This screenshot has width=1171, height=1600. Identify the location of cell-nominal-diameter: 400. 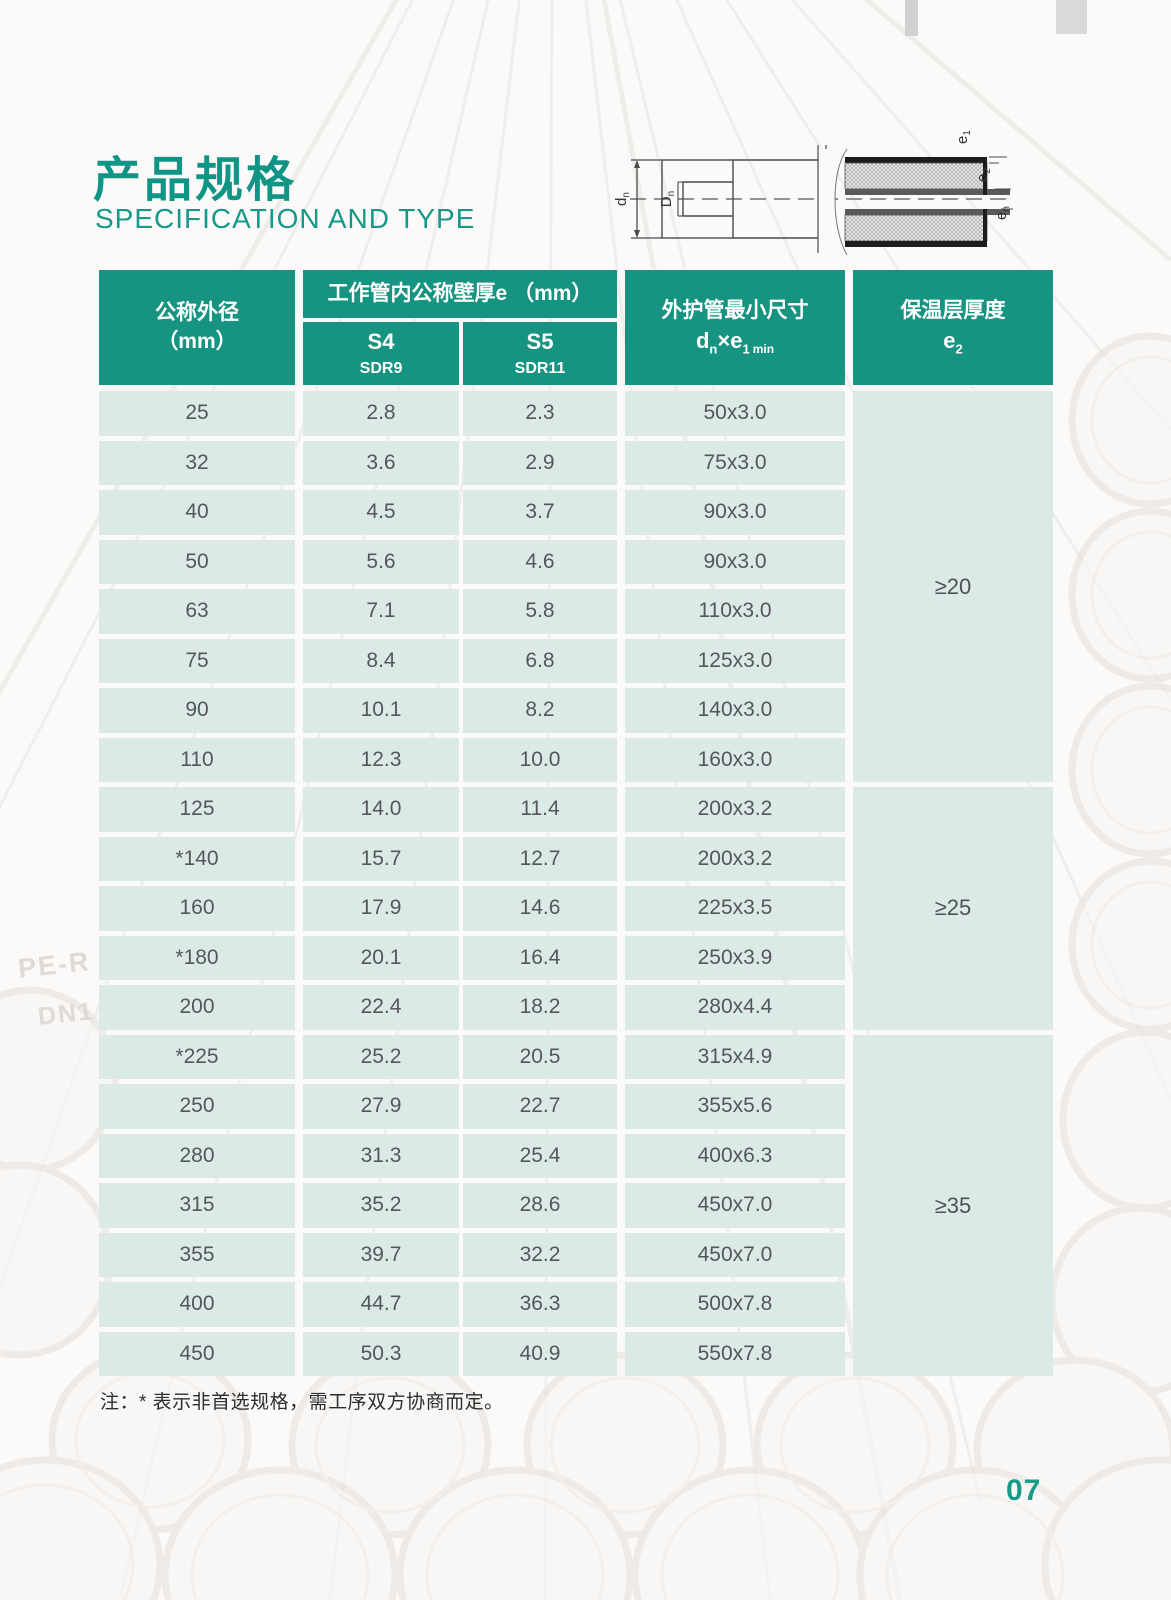
(197, 1304).